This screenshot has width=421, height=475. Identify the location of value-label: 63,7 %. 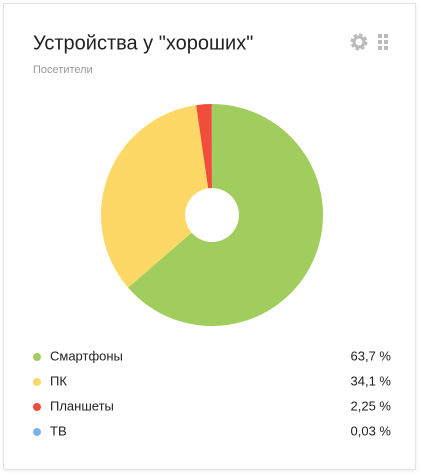
(371, 355).